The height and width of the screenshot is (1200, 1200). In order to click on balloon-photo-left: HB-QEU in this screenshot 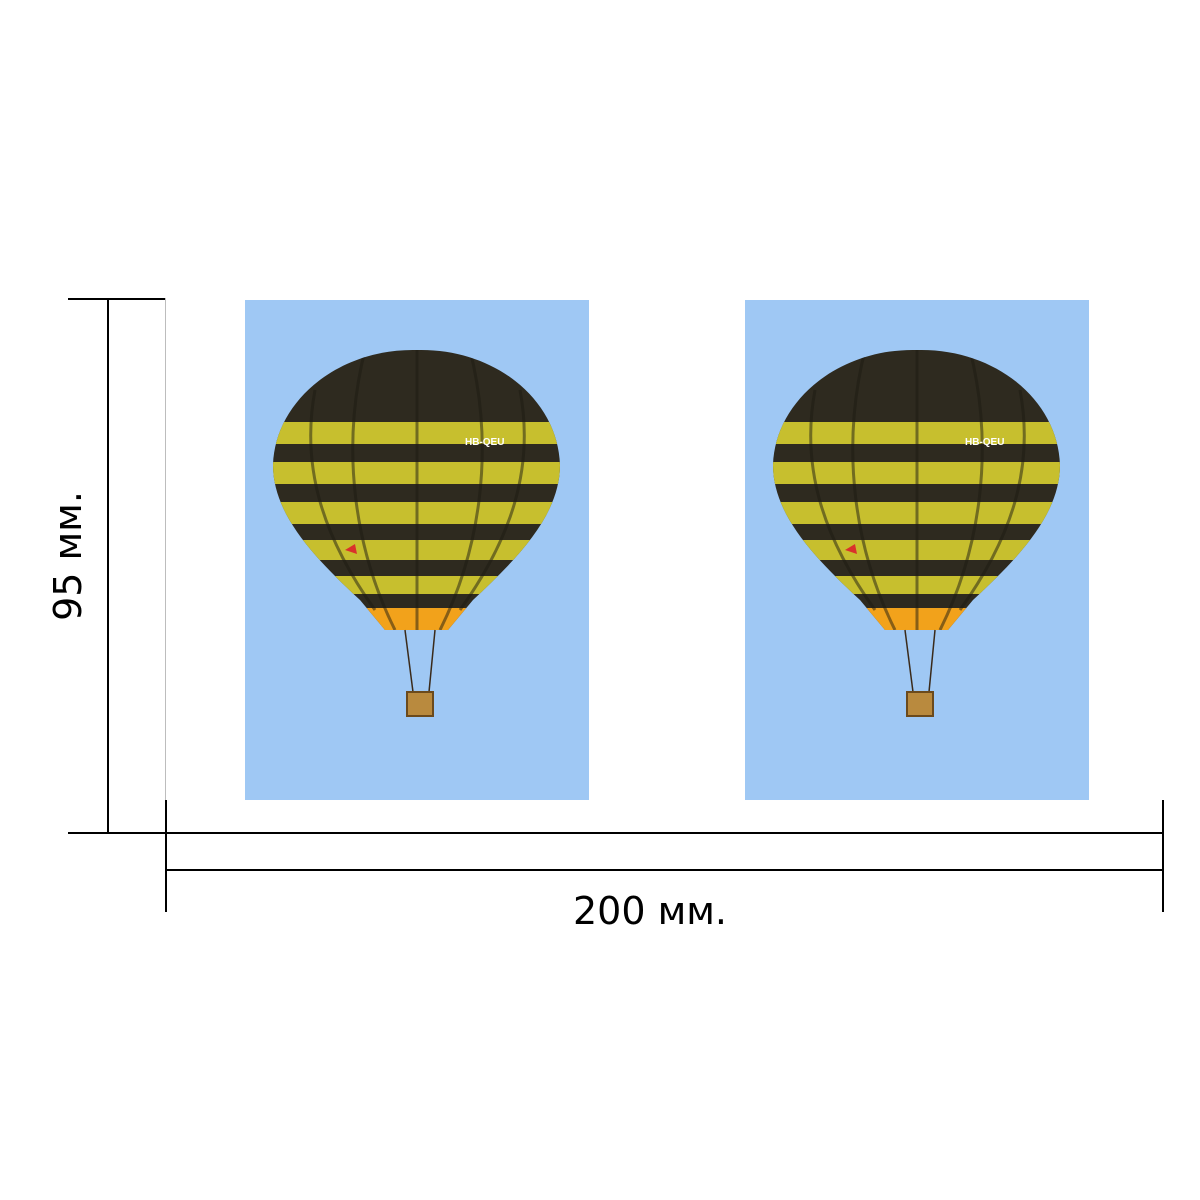, I will do `click(417, 550)`.